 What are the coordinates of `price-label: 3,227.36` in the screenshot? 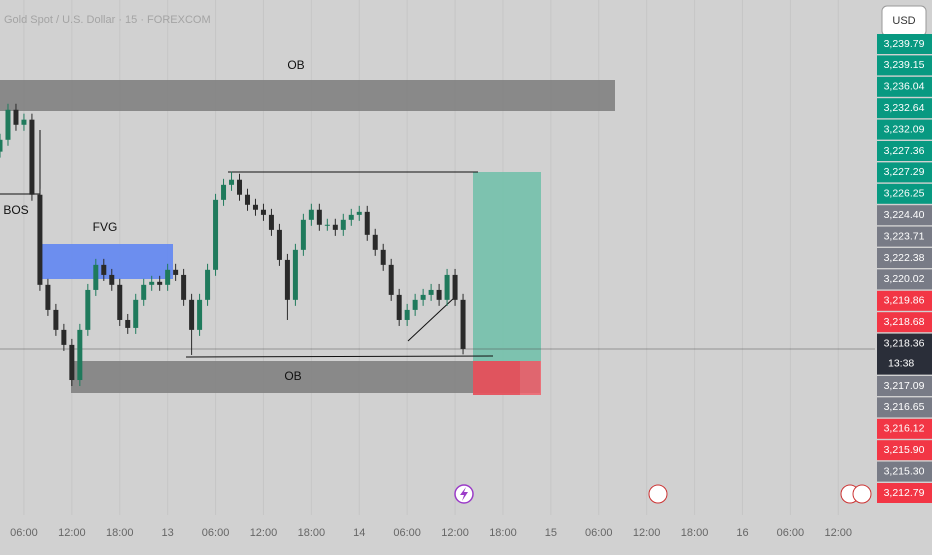 It's located at (904, 151).